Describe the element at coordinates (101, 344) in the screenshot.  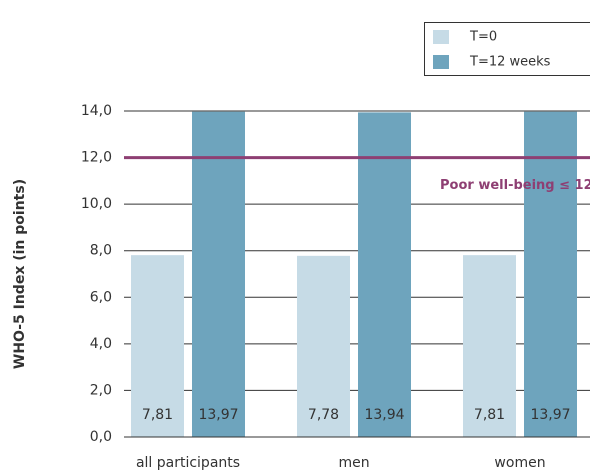
I see `y-tick-label: 4,0` at that location.